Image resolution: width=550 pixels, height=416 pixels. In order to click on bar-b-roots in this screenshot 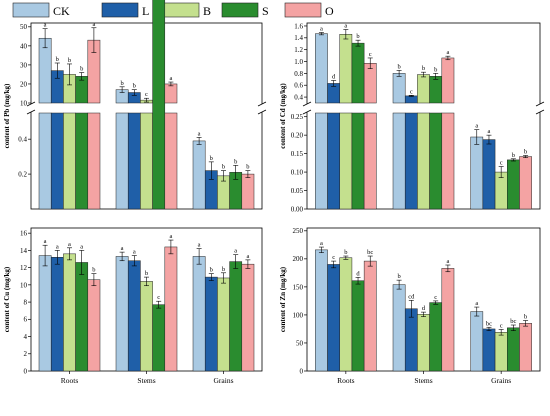, I will do `click(346, 161)`.